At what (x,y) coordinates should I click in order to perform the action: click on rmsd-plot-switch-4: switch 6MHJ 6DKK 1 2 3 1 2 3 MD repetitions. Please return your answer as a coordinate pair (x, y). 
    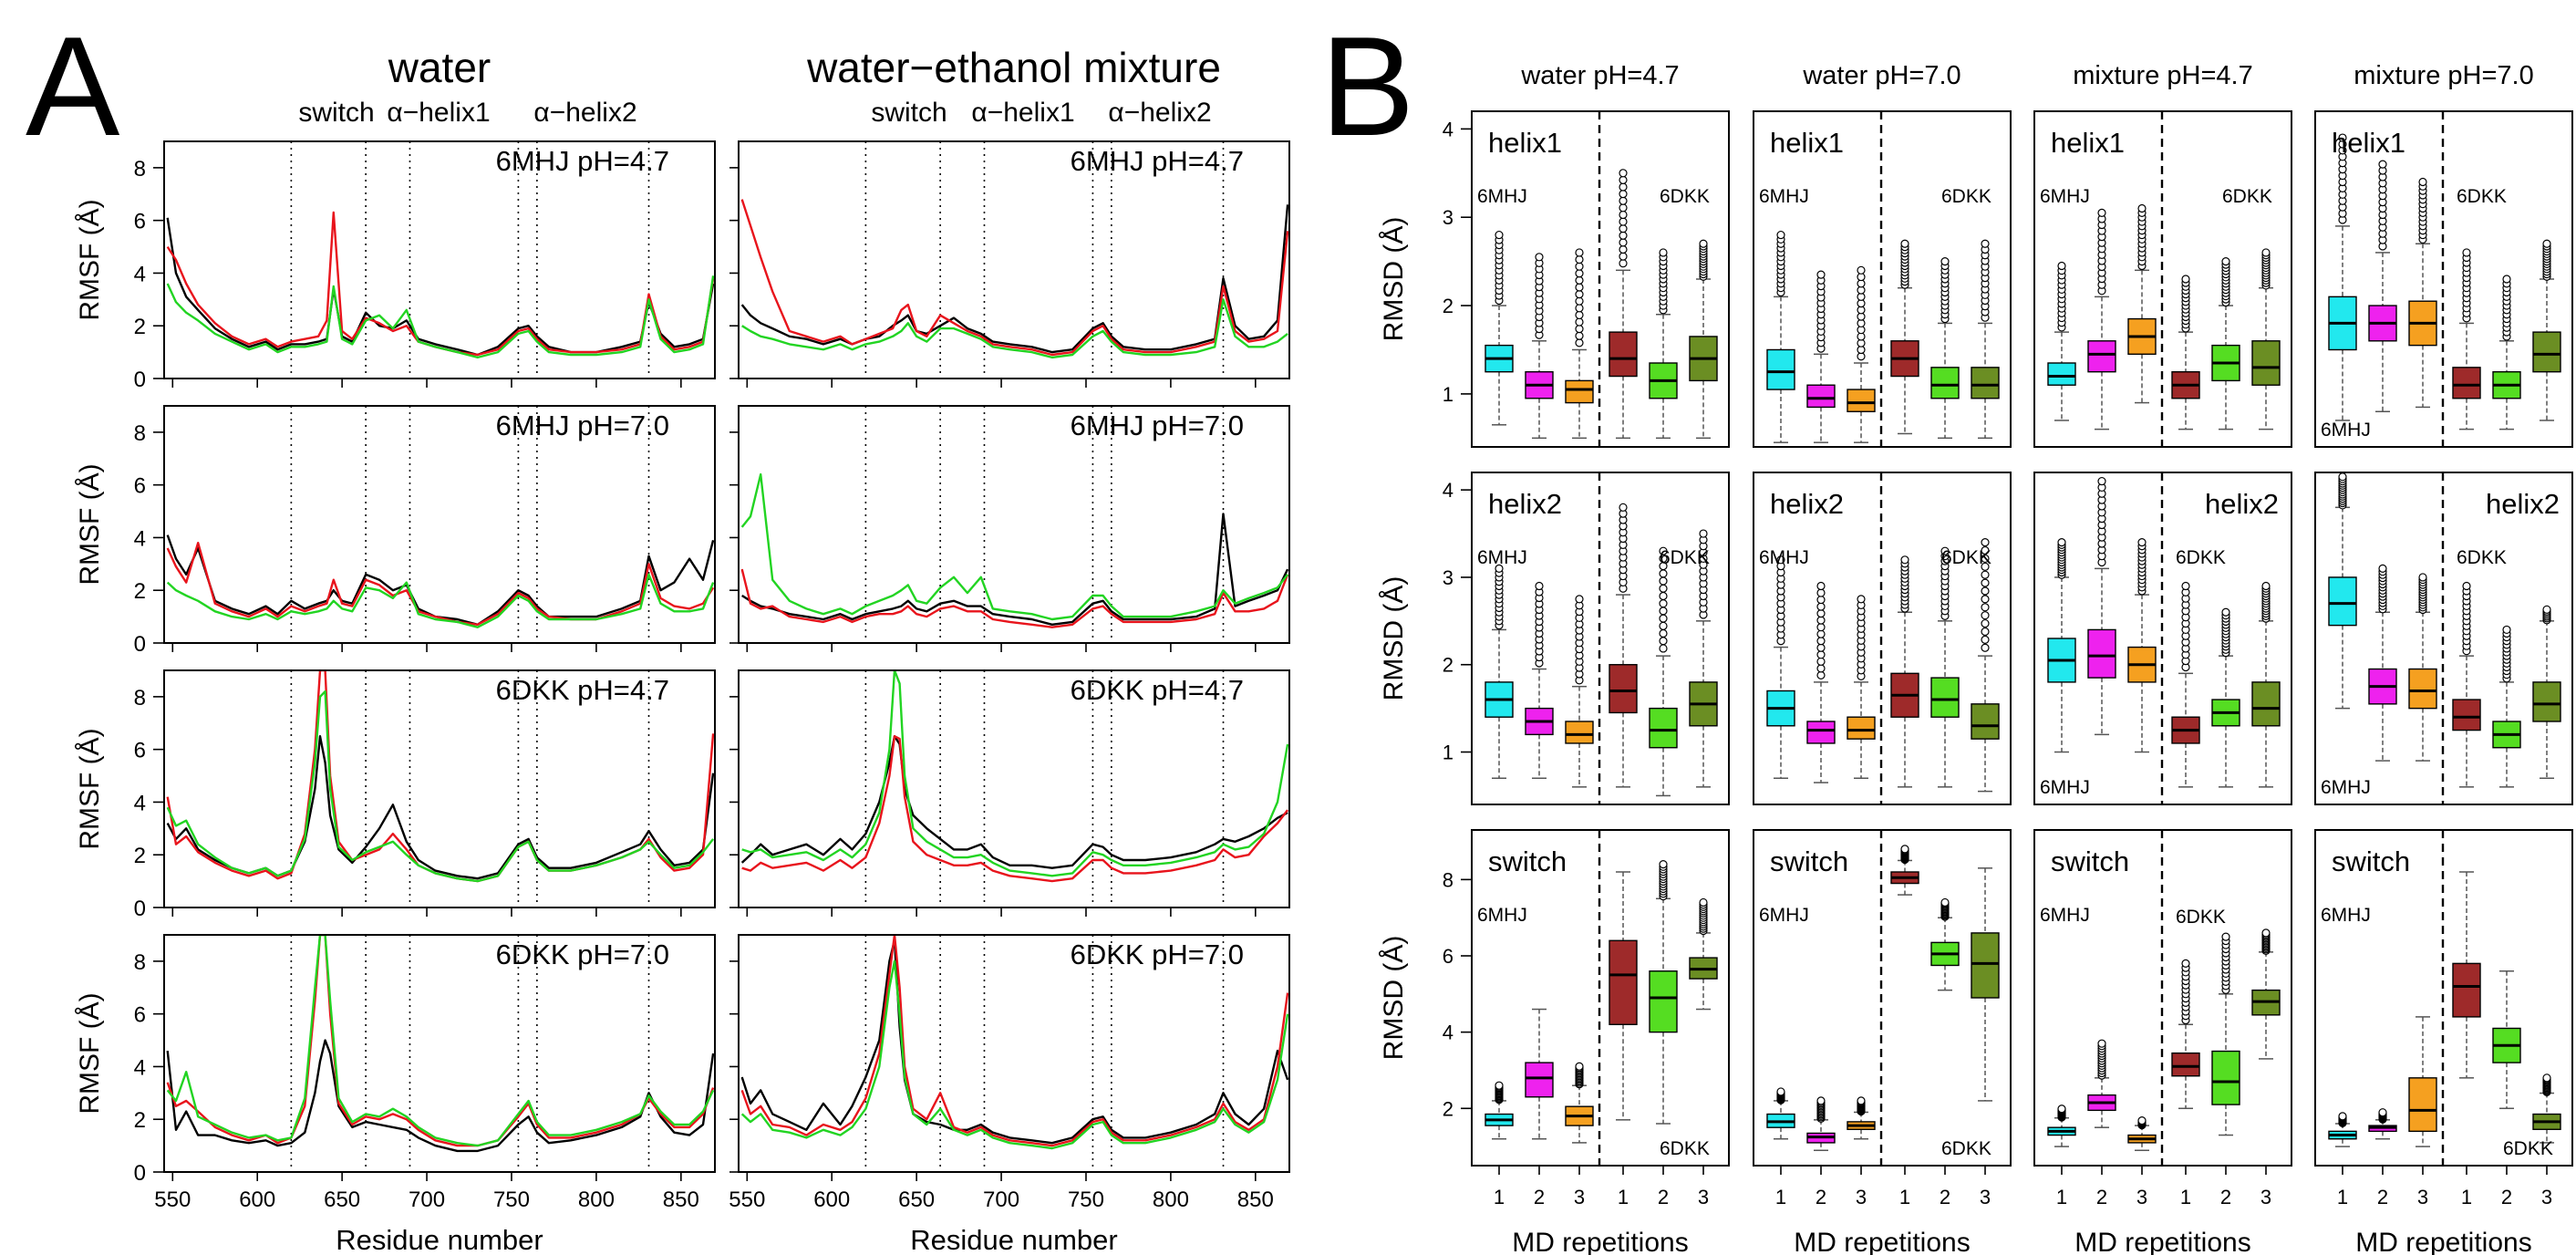
    Looking at the image, I should click on (2443, 1042).